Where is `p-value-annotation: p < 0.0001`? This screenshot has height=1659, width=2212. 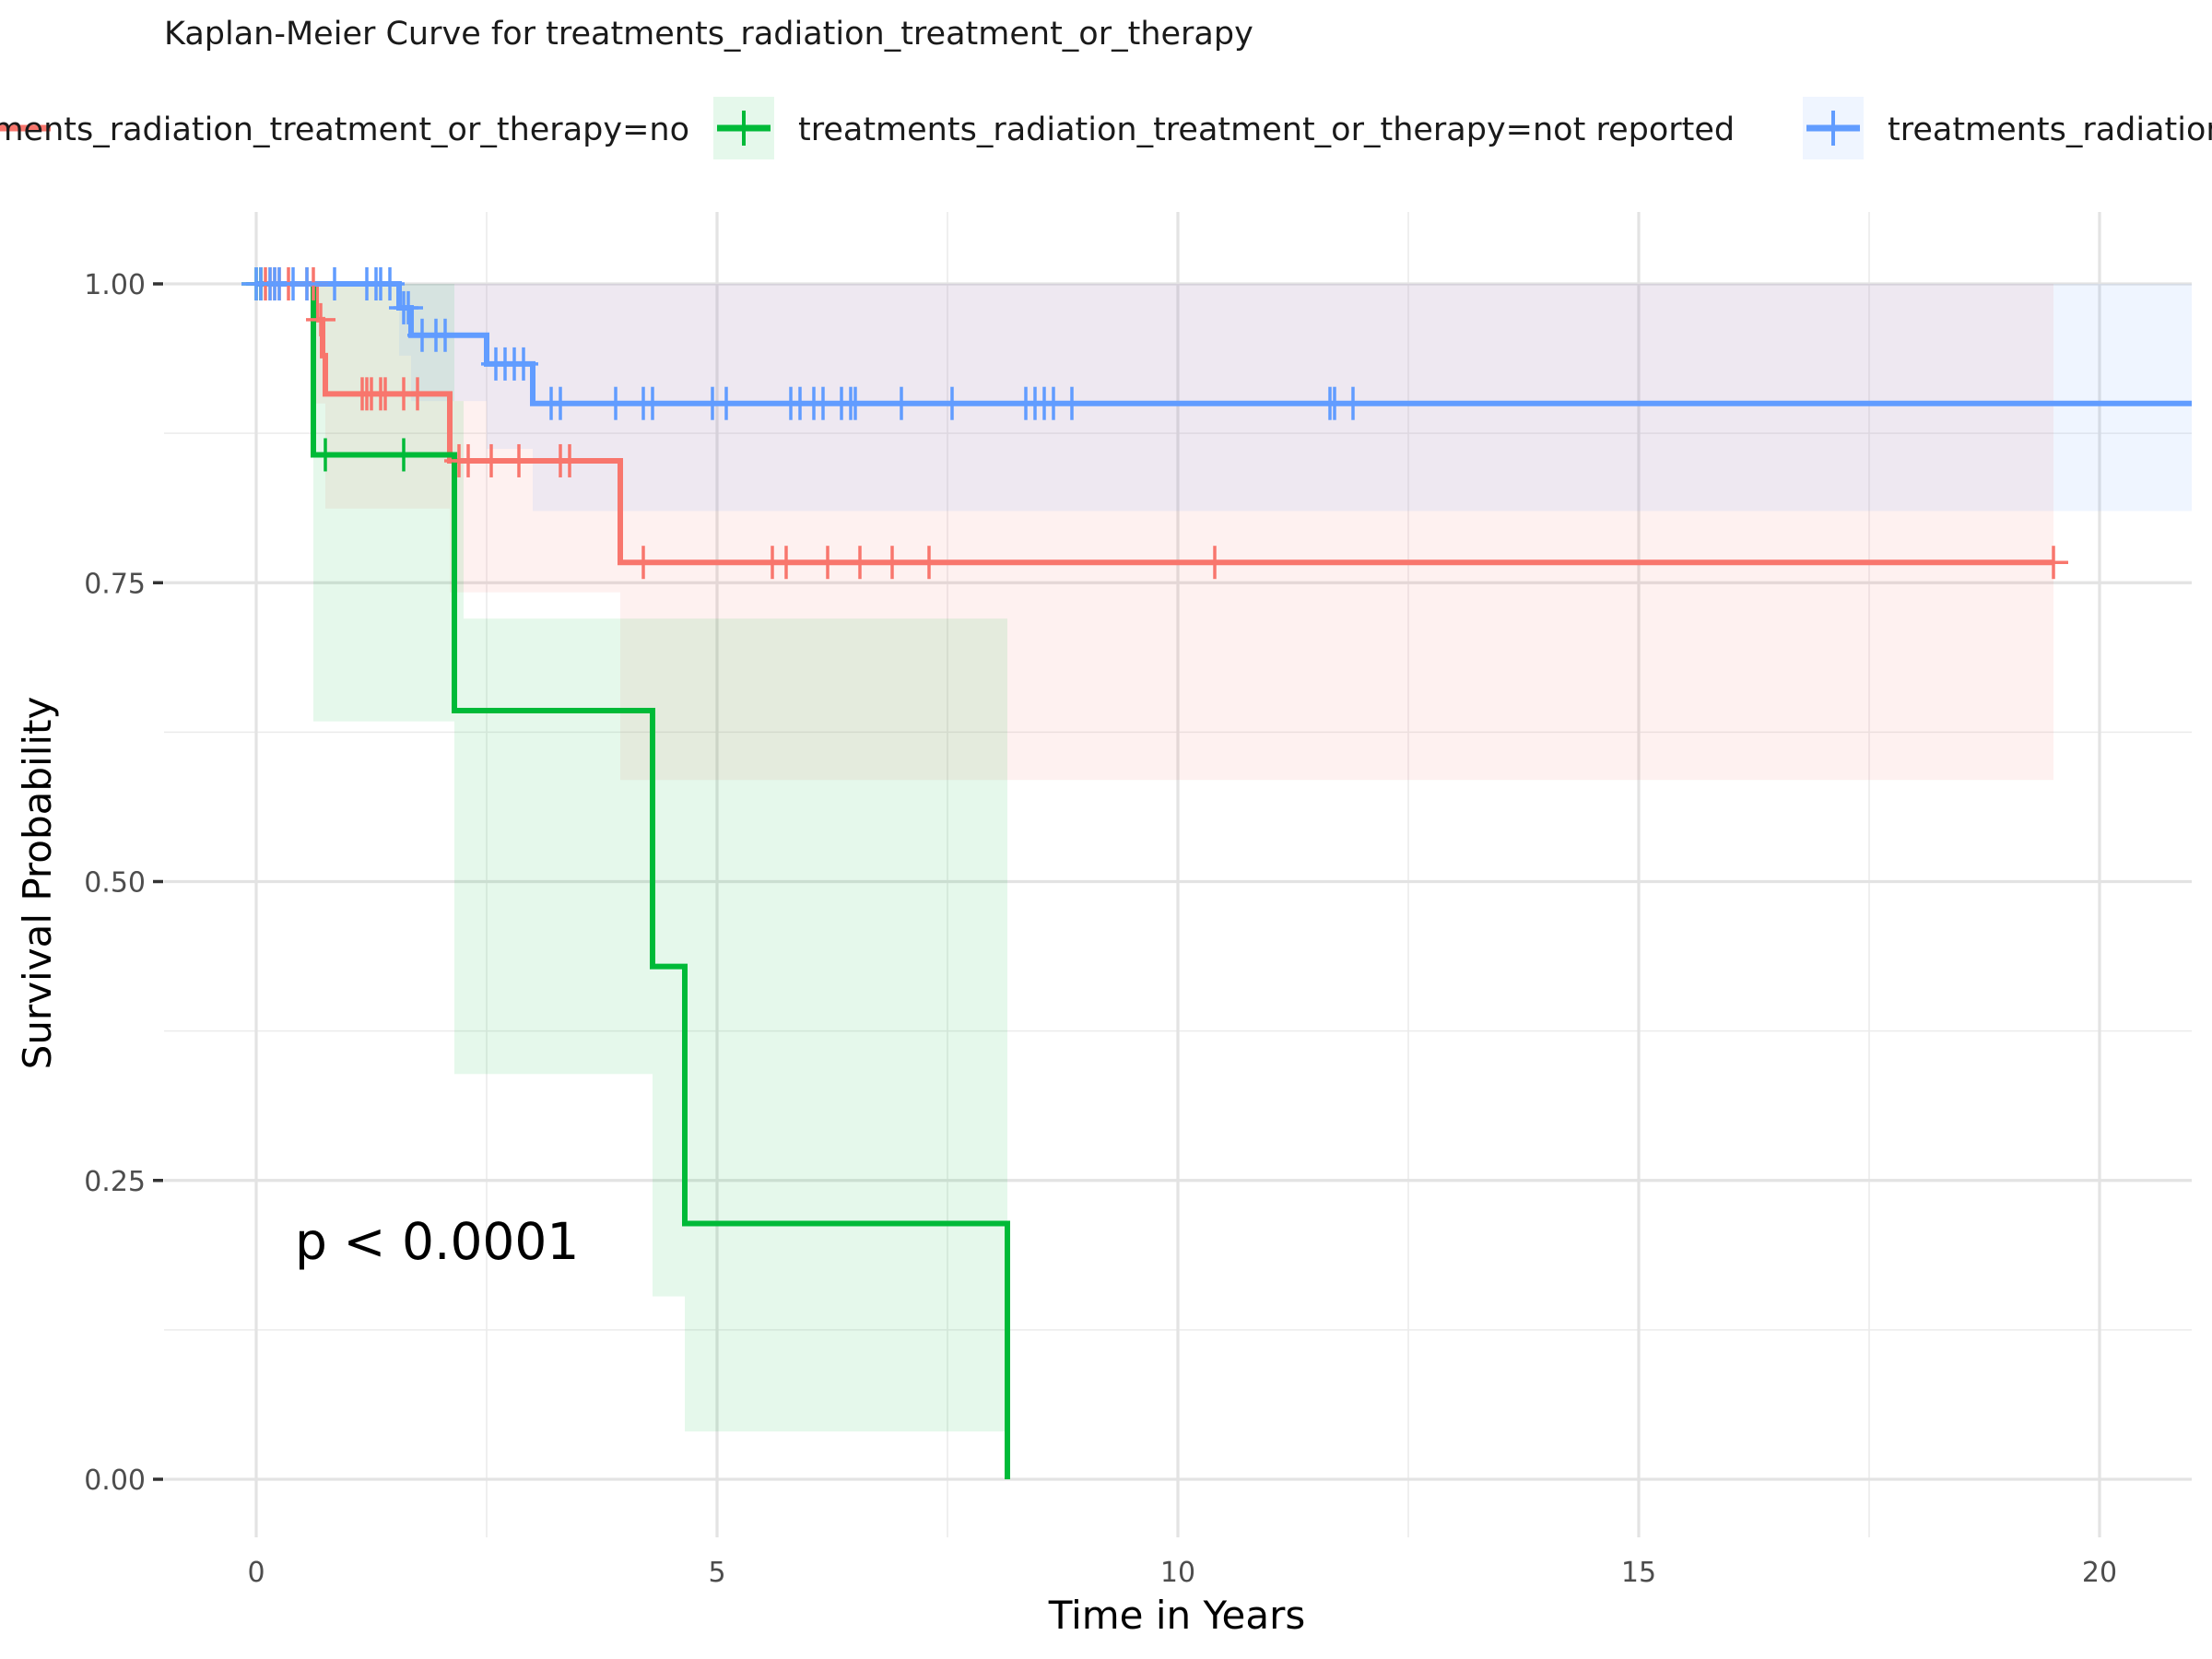 p-value-annotation: p < 0.0001 is located at coordinates (437, 1241).